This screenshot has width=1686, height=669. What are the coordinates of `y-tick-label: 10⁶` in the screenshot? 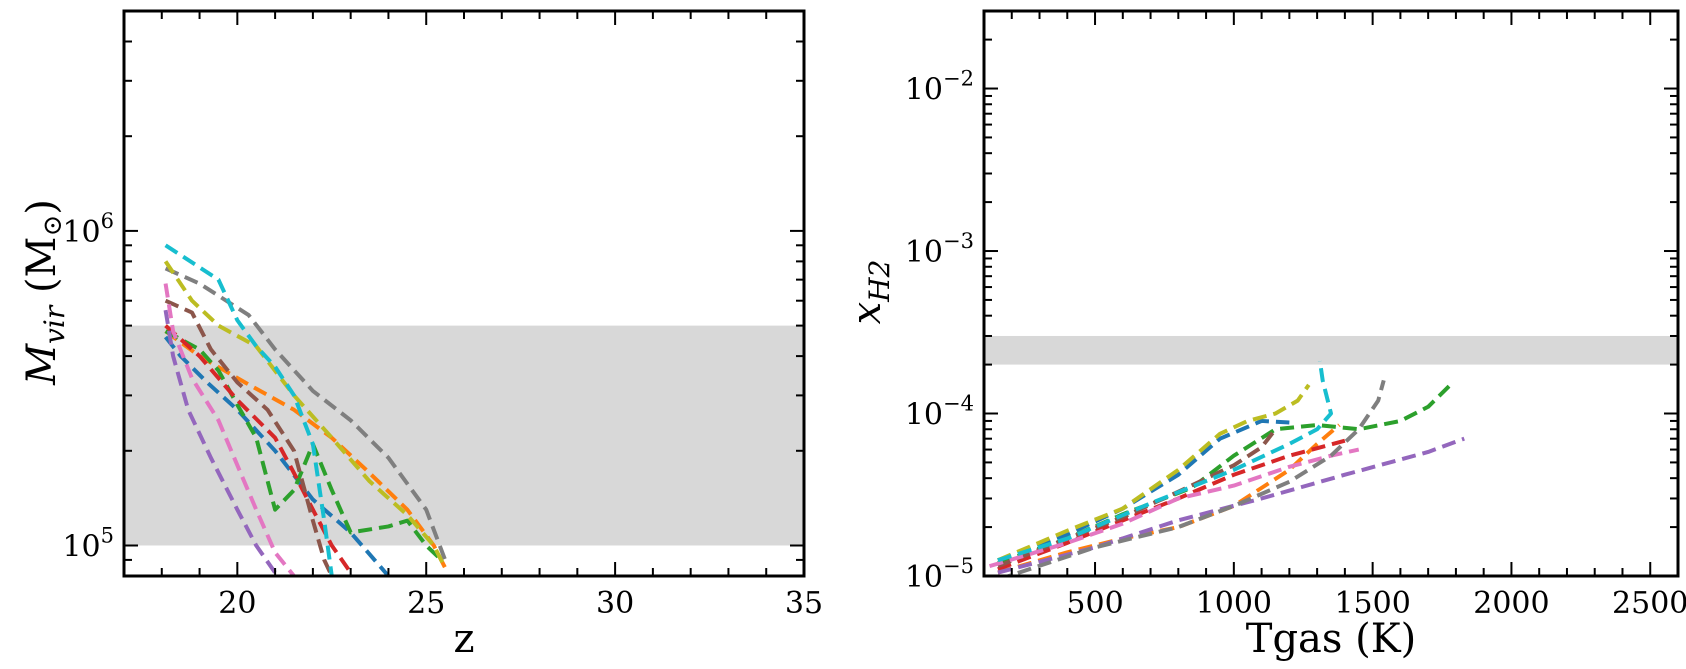 It's located at (88, 229).